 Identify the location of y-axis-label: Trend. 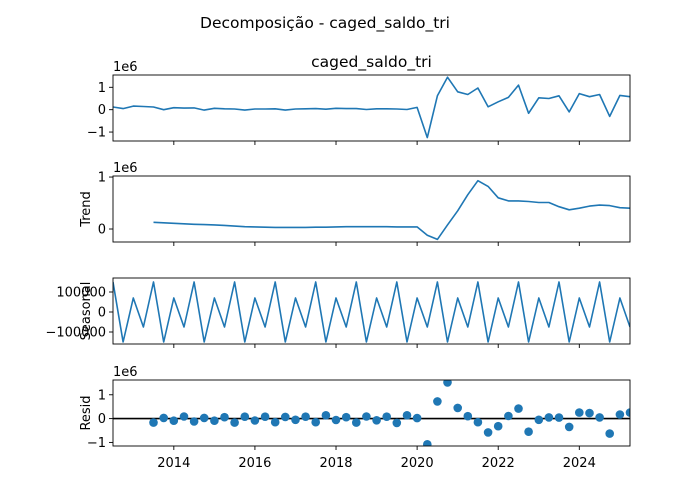
(86, 209).